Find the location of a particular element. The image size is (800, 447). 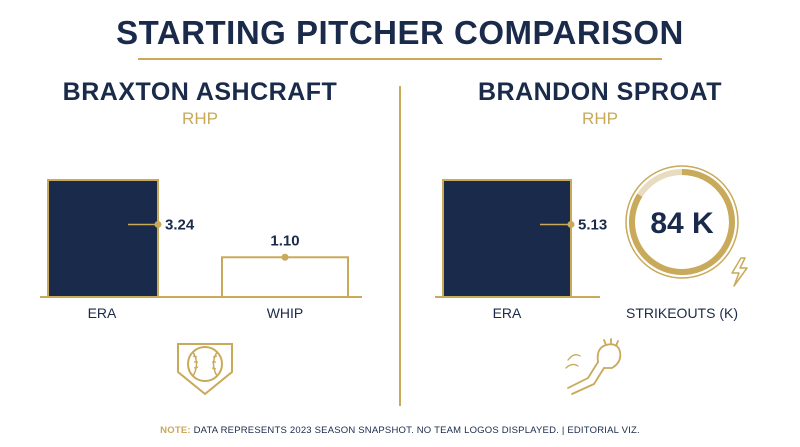

gauge-progress-arc is located at coordinates (682, 222).